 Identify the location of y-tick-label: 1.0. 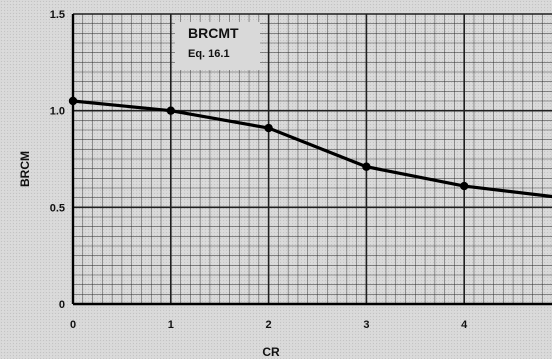
(57, 112).